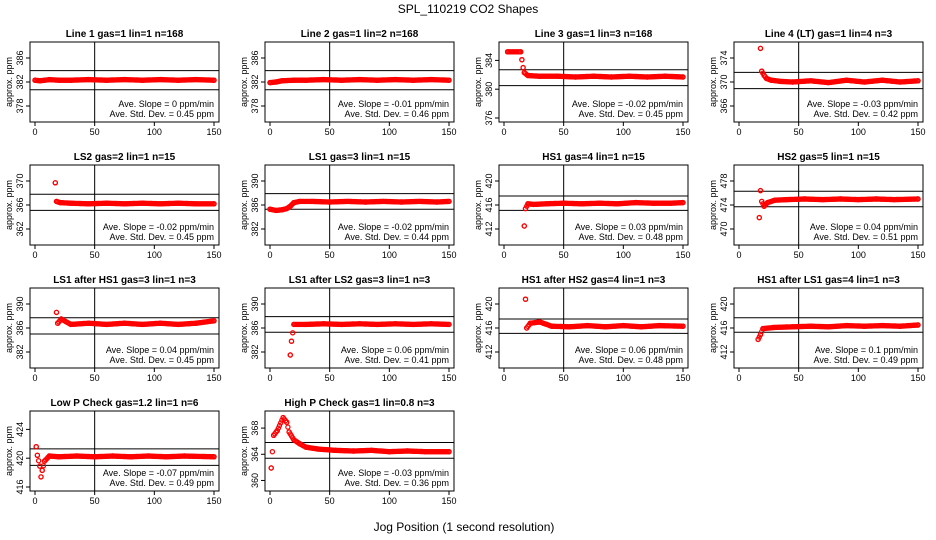 Image resolution: width=936 pixels, height=540 pixels. Describe the element at coordinates (629, 350) in the screenshot. I see `stat-annotation: Ave. Slope = 0.06 ppm/min` at that location.